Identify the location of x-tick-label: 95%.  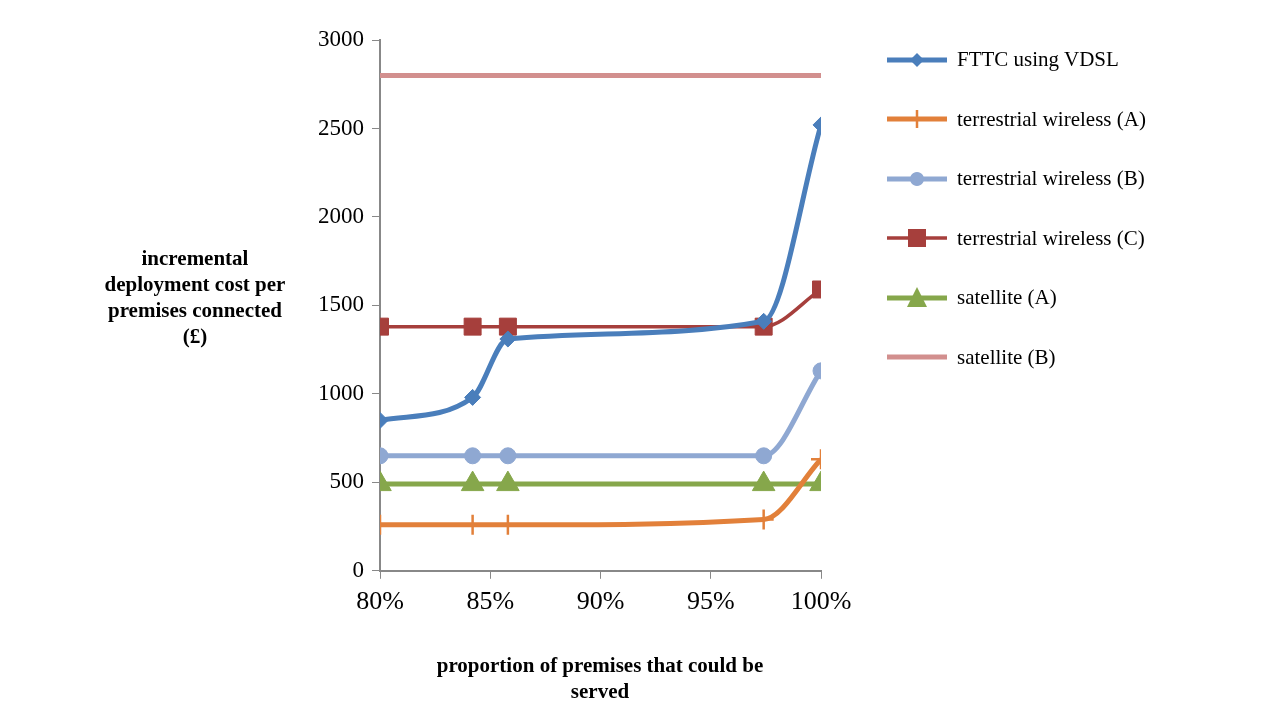
(710, 601).